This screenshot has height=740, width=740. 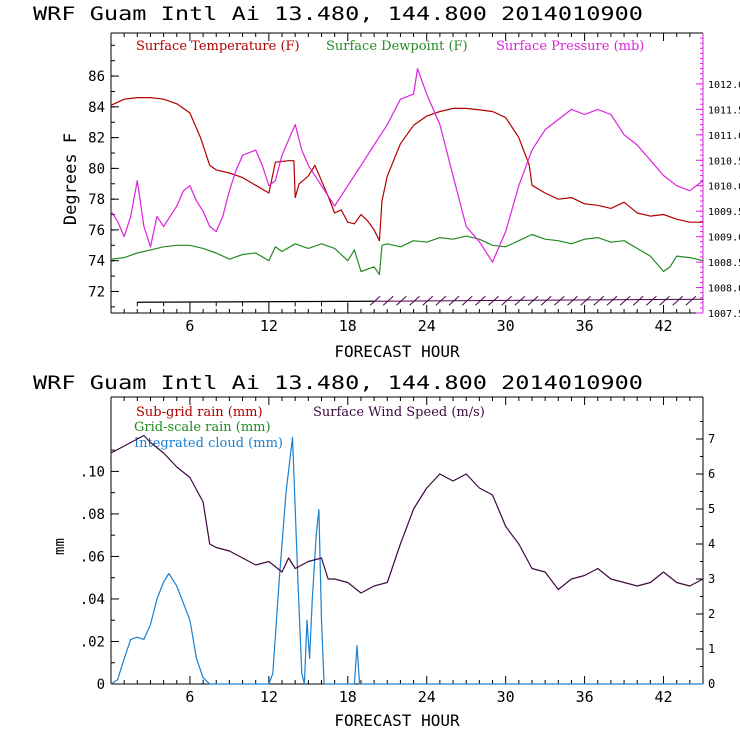 What do you see at coordinates (711, 474) in the screenshot?
I see `y-right-tick-label: 6` at bounding box center [711, 474].